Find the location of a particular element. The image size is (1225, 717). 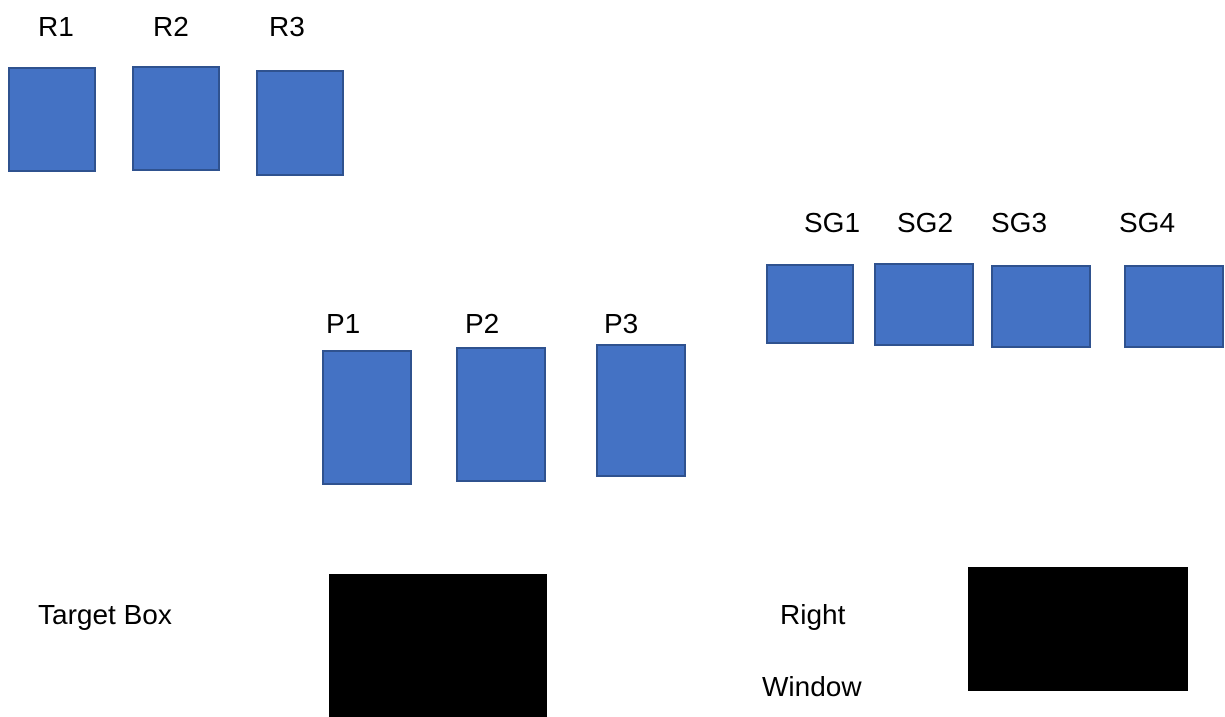

box-r3 is located at coordinates (300, 123).